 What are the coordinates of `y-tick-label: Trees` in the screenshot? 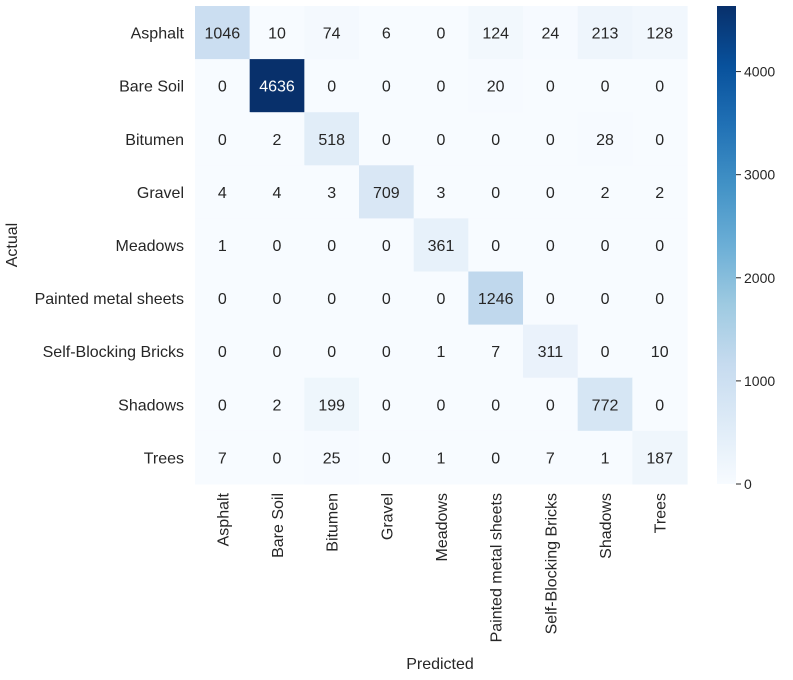 It's located at (164, 458).